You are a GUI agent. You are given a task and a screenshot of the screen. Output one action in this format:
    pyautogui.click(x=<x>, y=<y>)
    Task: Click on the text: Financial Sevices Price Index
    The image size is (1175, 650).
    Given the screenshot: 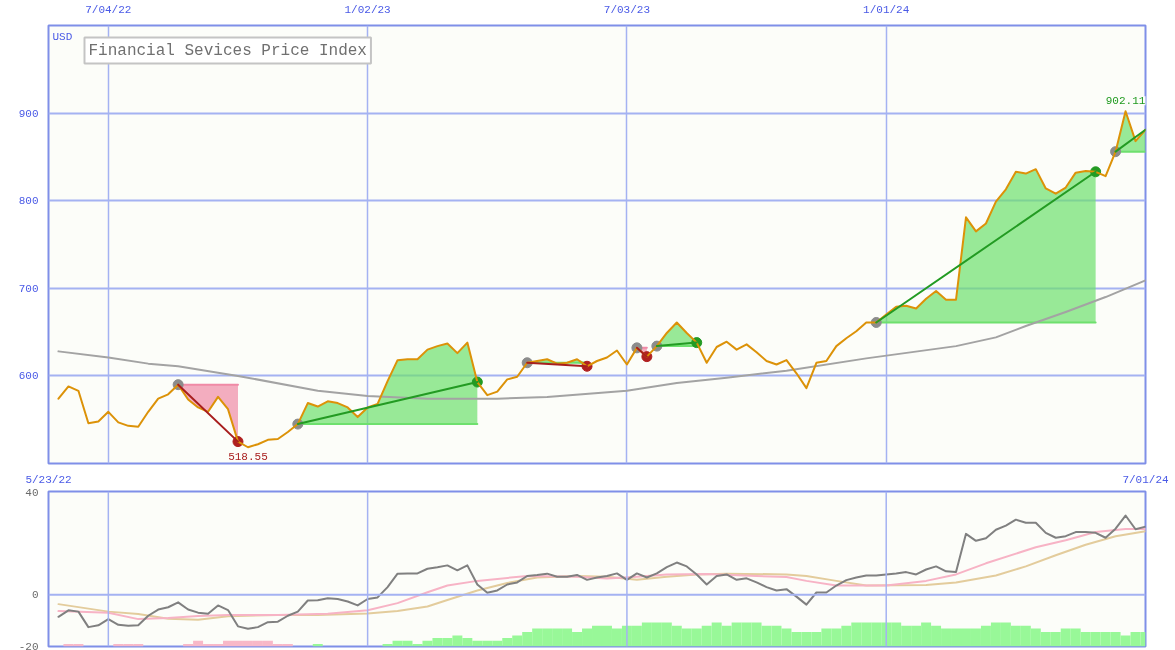 What is the action you would take?
    pyautogui.click(x=227, y=50)
    